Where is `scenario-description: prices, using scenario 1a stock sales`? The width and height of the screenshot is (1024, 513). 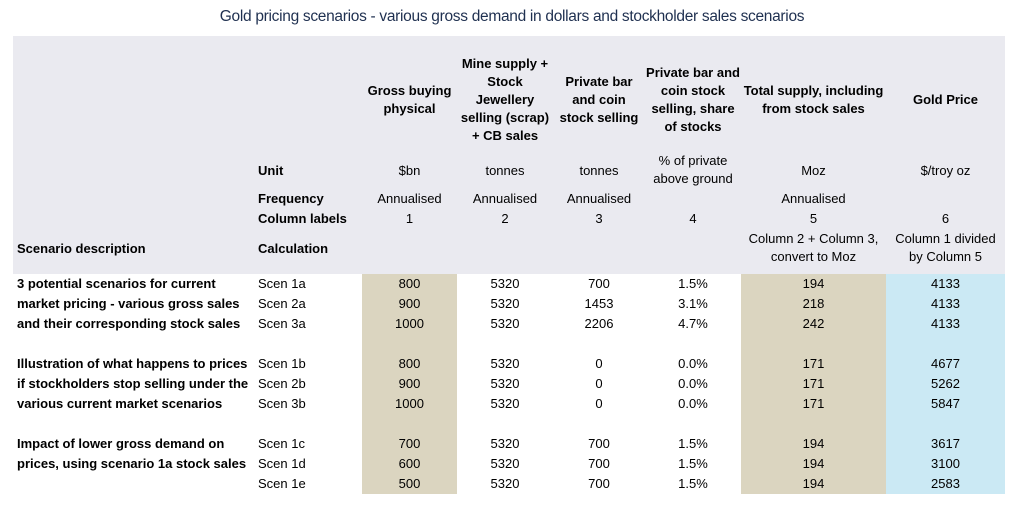
scenario-description: prices, using scenario 1a stock sales is located at coordinates (132, 463).